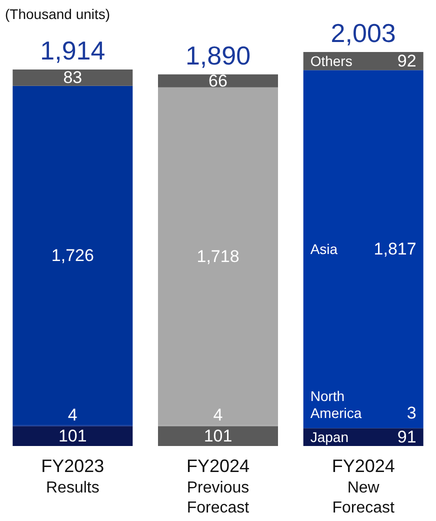 The width and height of the screenshot is (436, 521). What do you see at coordinates (218, 256) in the screenshot?
I see `data-label: 1,718` at bounding box center [218, 256].